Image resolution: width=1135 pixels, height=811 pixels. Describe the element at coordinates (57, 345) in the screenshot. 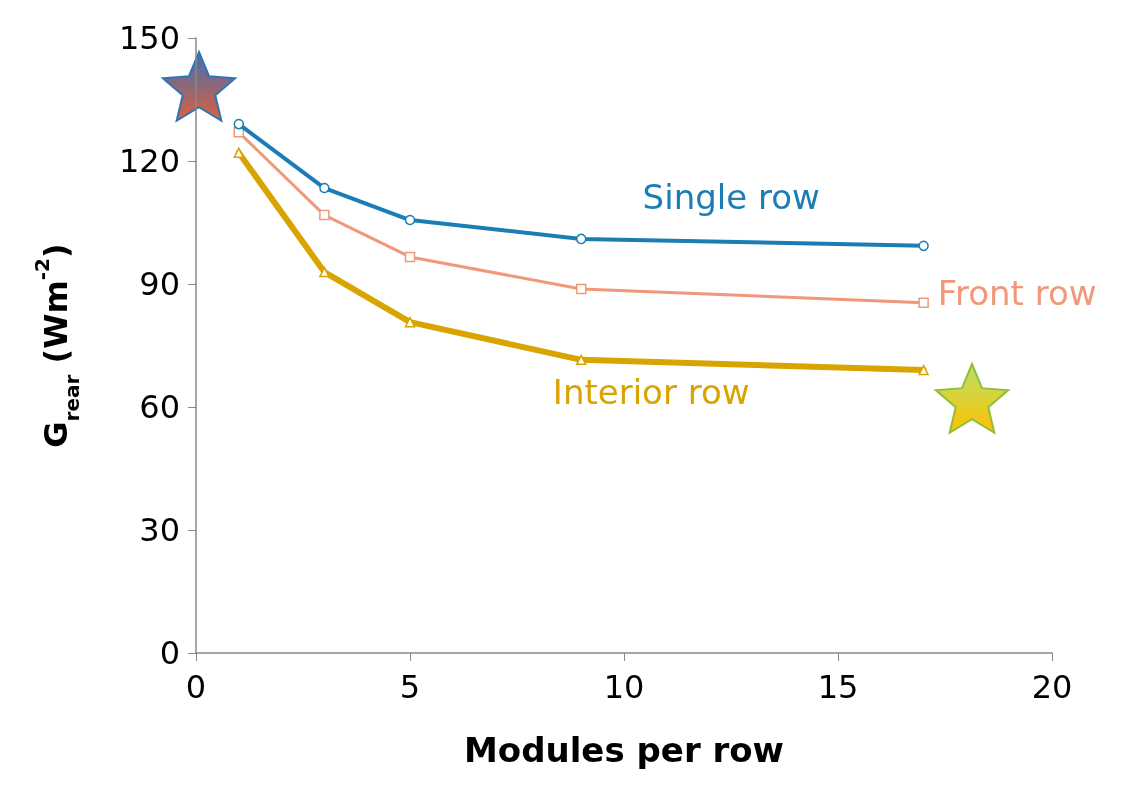

I see `y-axis-title: Grear (Wm-2)` at that location.